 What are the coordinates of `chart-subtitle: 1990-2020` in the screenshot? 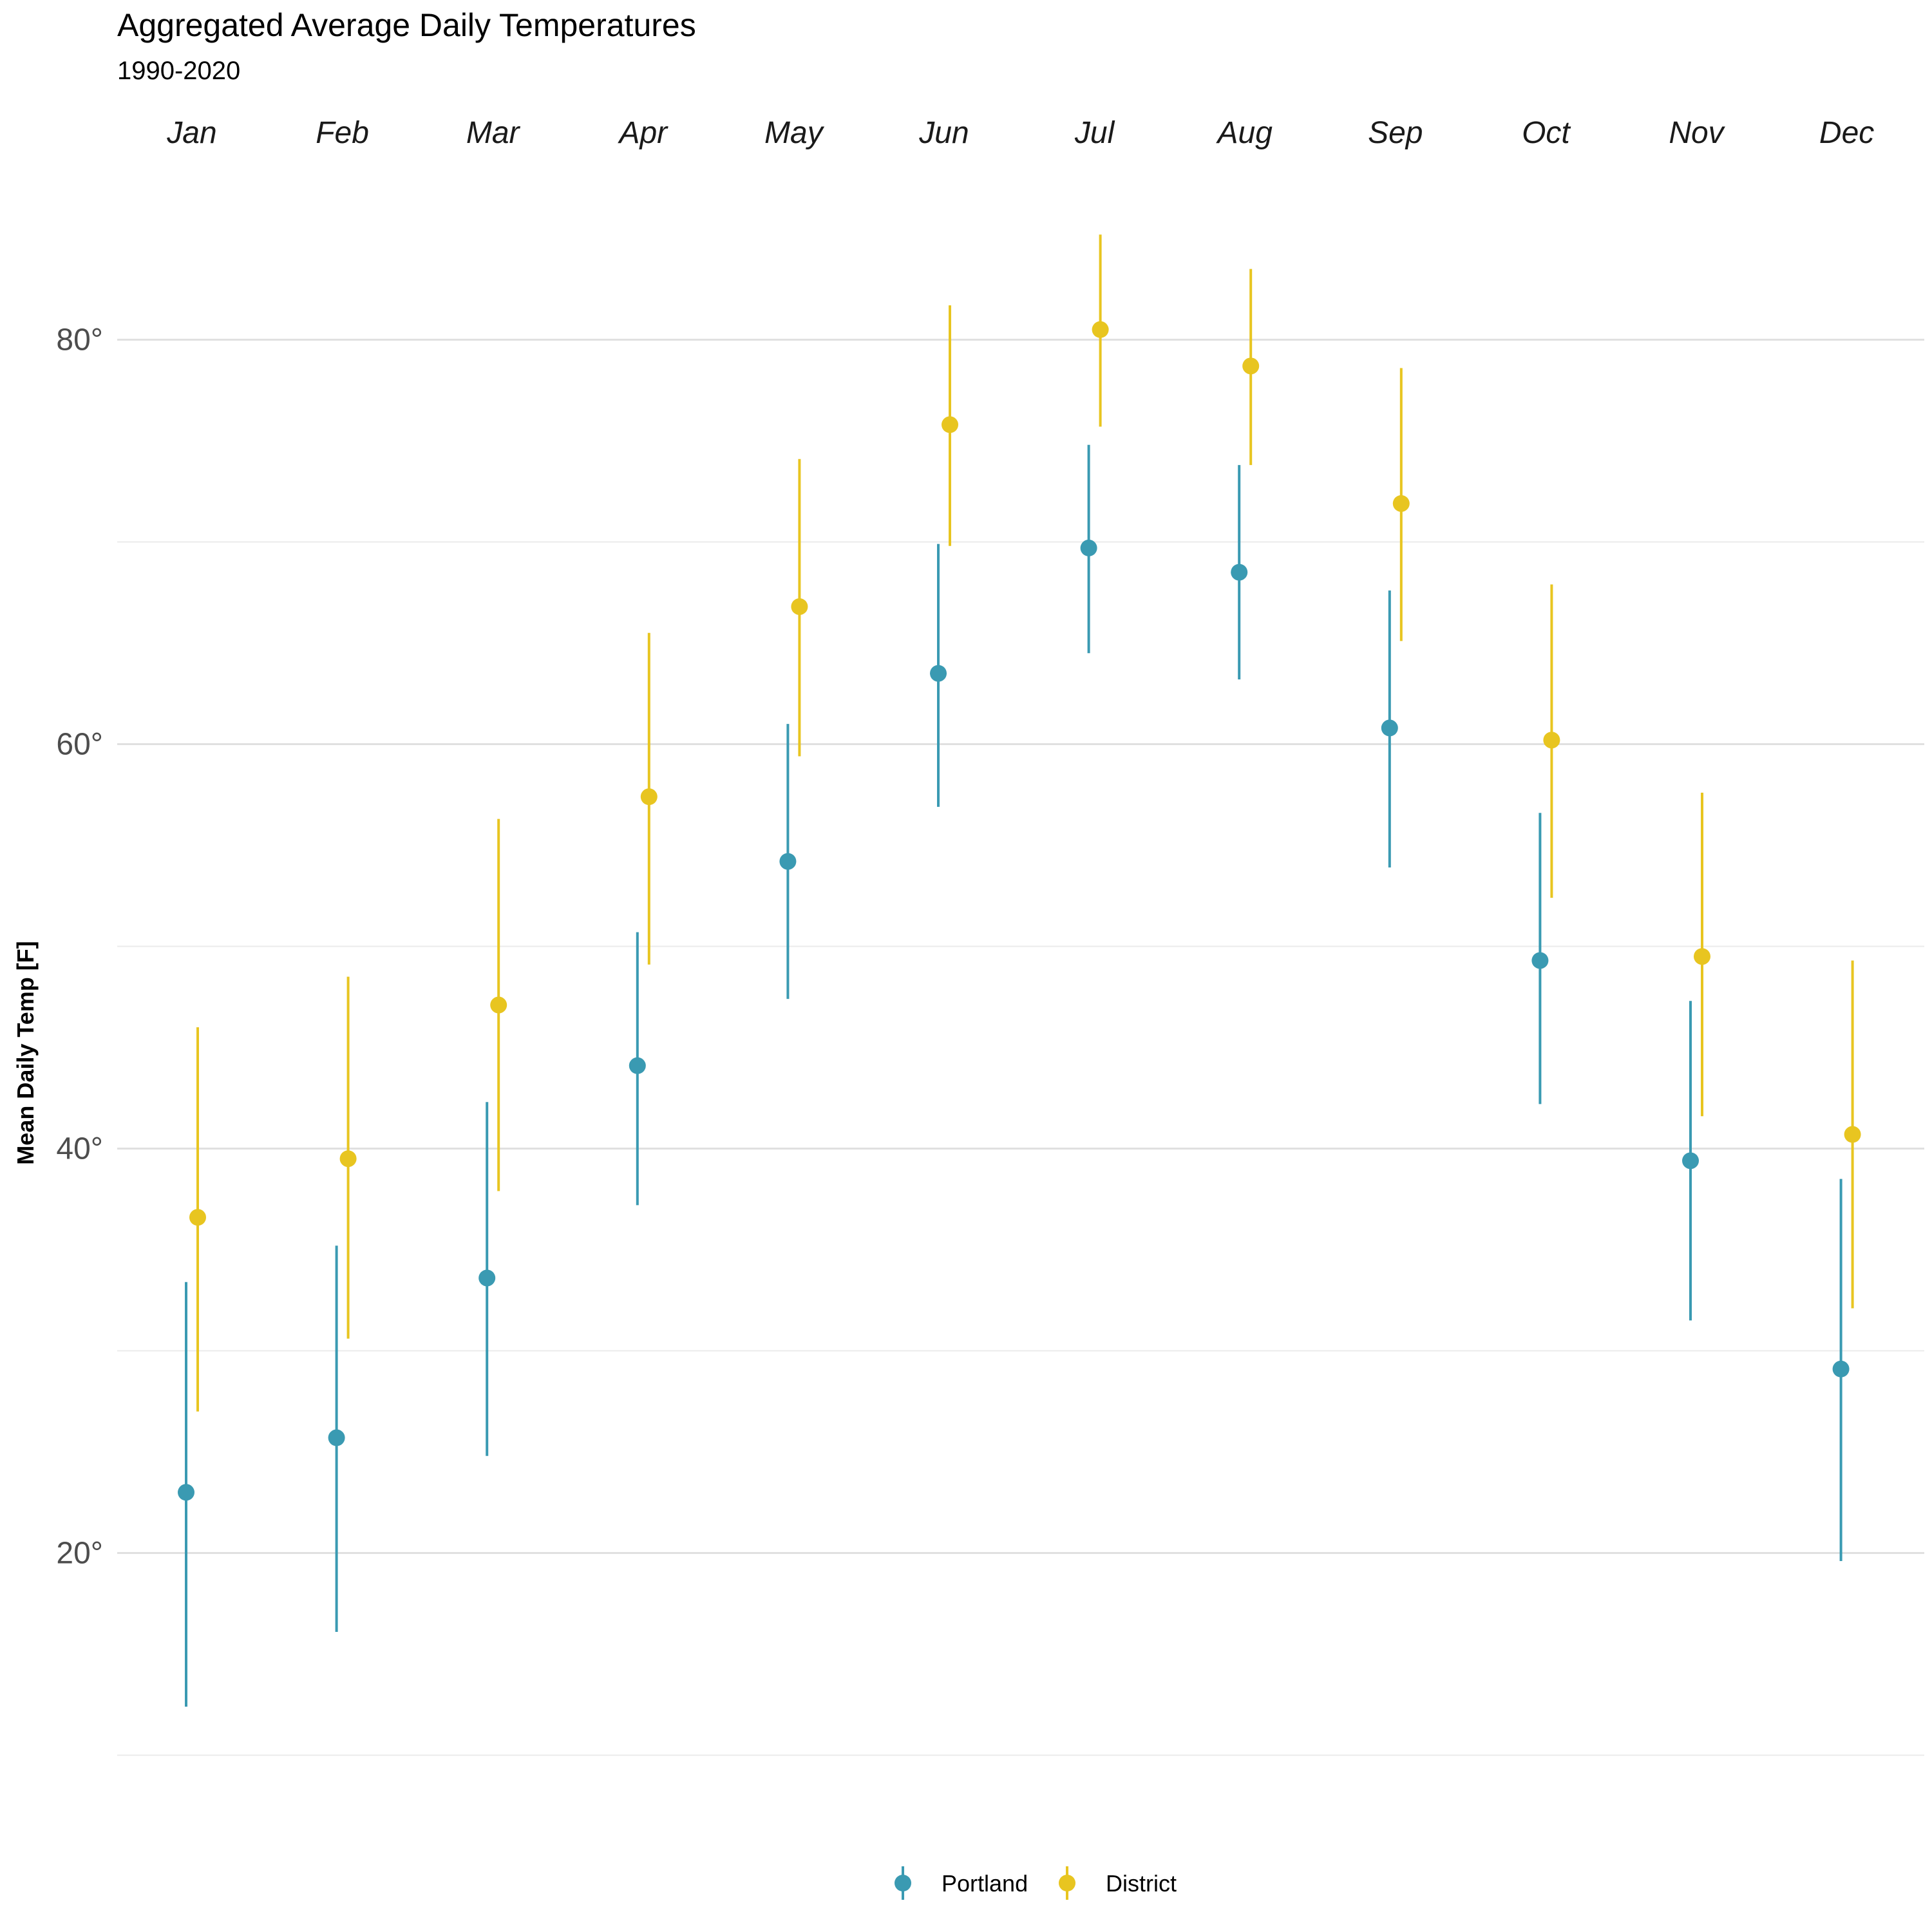 It's located at (179, 71).